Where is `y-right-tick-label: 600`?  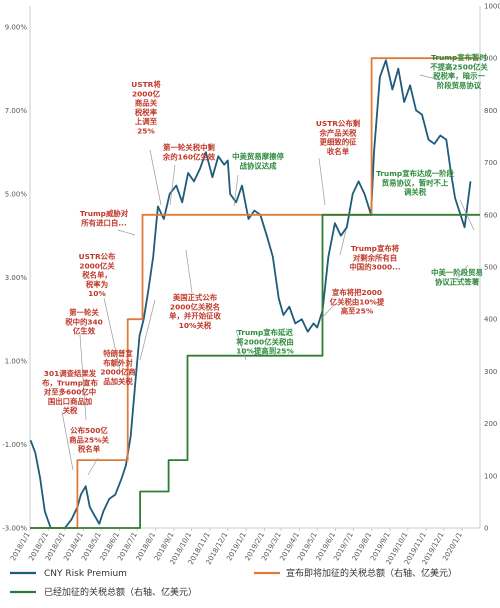 y-right-tick-label: 600 is located at coordinates (490, 215).